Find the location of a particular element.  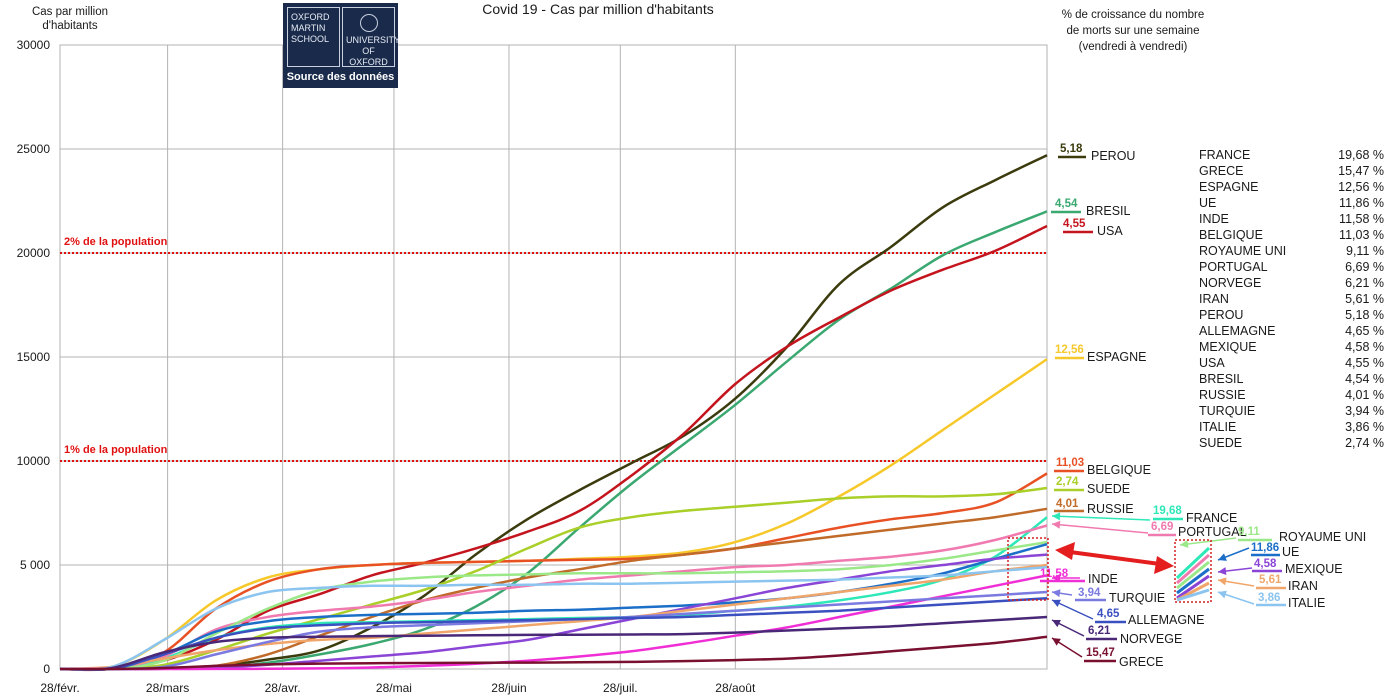

x-tick-label: 28/juin is located at coordinates (508, 688).